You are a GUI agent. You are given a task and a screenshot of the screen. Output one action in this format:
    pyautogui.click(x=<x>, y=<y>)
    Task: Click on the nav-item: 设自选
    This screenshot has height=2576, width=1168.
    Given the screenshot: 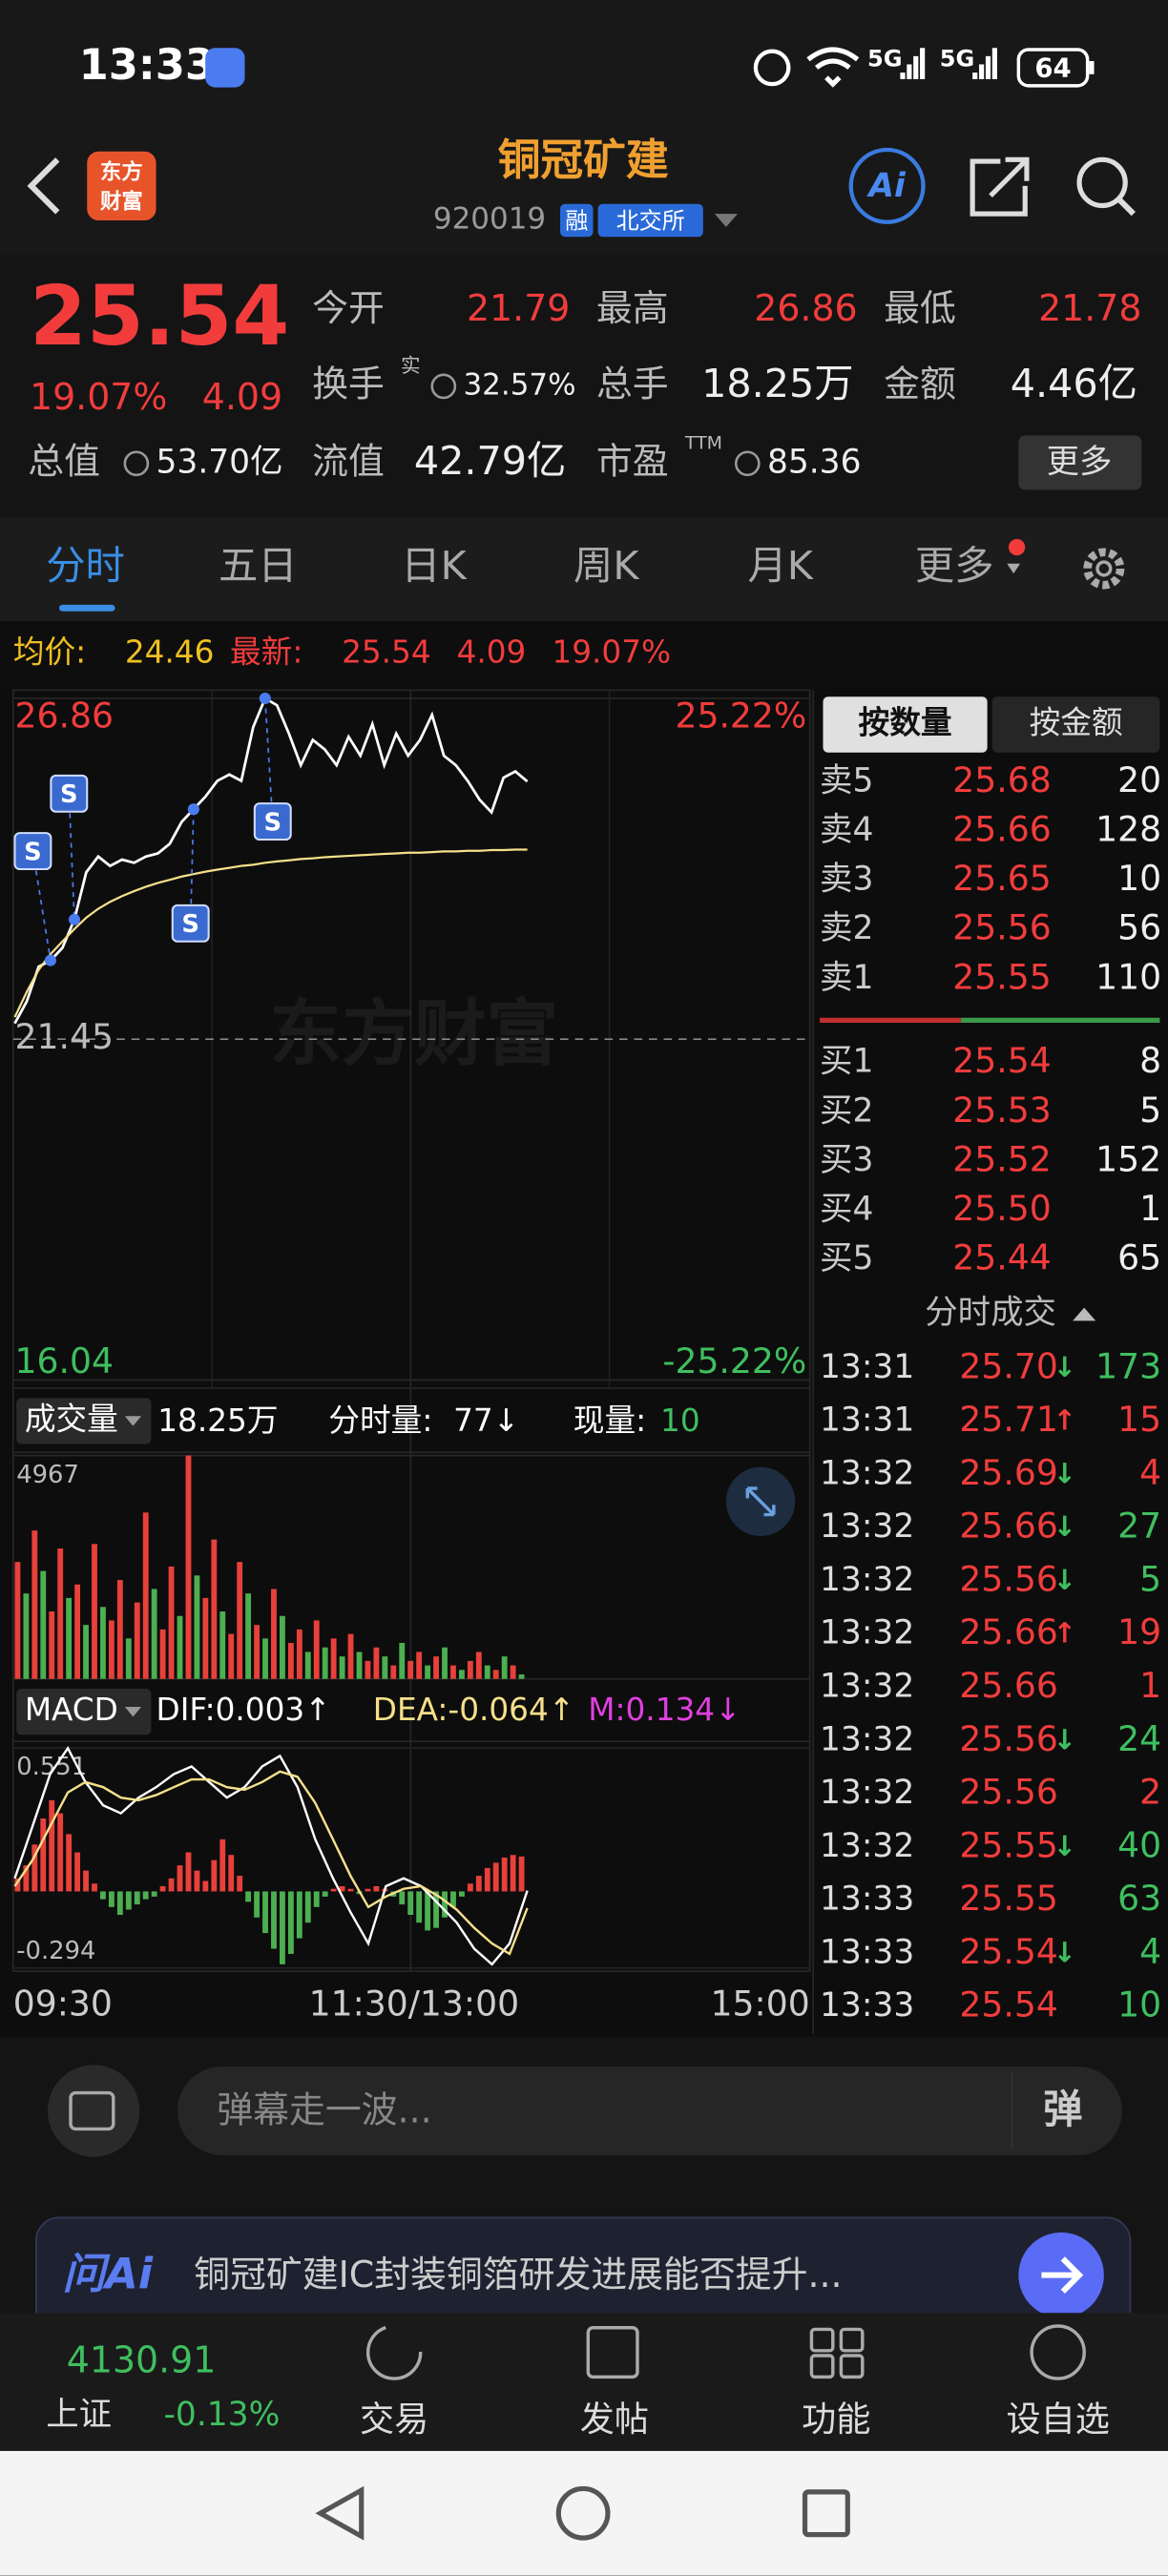 What is the action you would take?
    pyautogui.click(x=1057, y=2419)
    